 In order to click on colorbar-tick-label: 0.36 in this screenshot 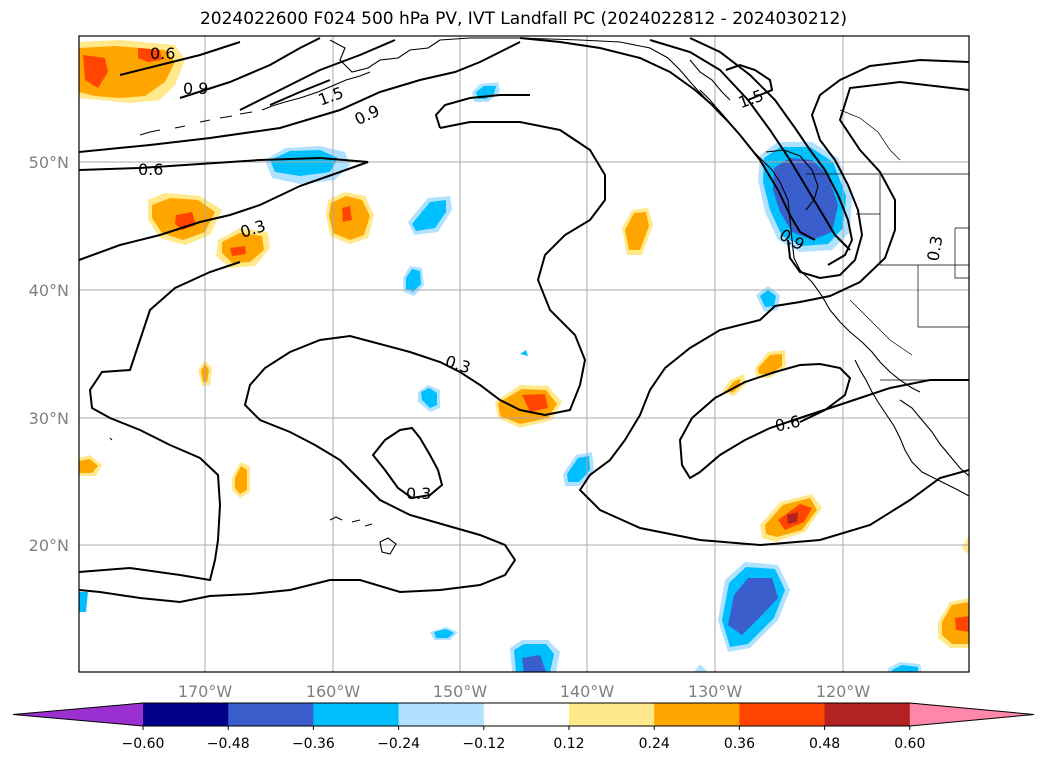, I will do `click(739, 744)`.